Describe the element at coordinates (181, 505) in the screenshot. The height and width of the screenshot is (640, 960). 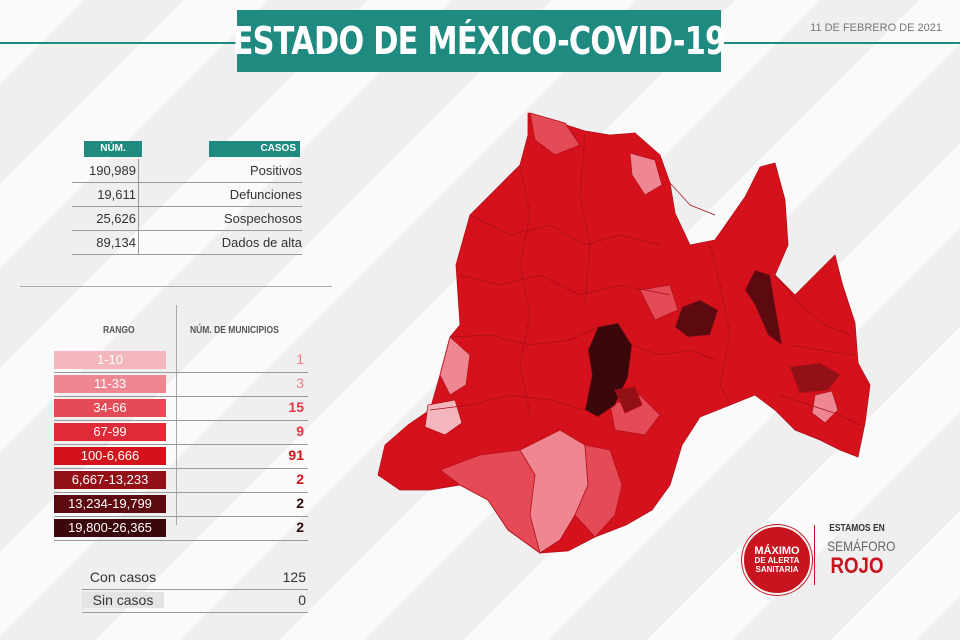
I see `range-row: 13,234-19,799 2` at that location.